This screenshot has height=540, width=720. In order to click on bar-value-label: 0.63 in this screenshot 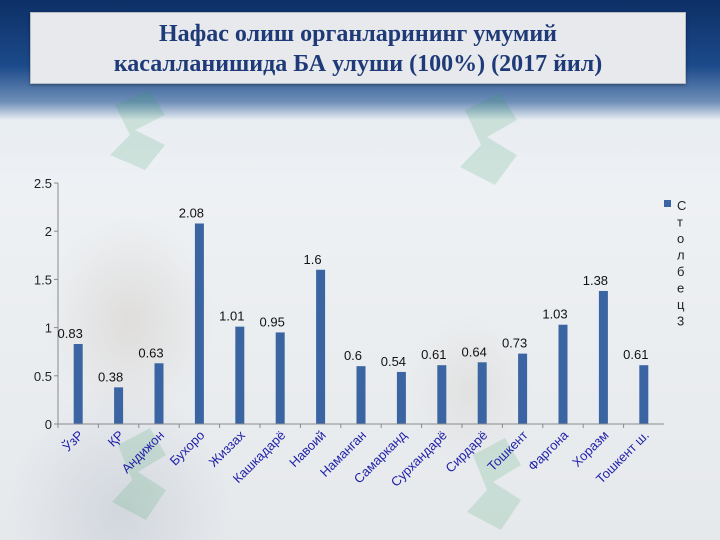, I will do `click(150, 352)`.